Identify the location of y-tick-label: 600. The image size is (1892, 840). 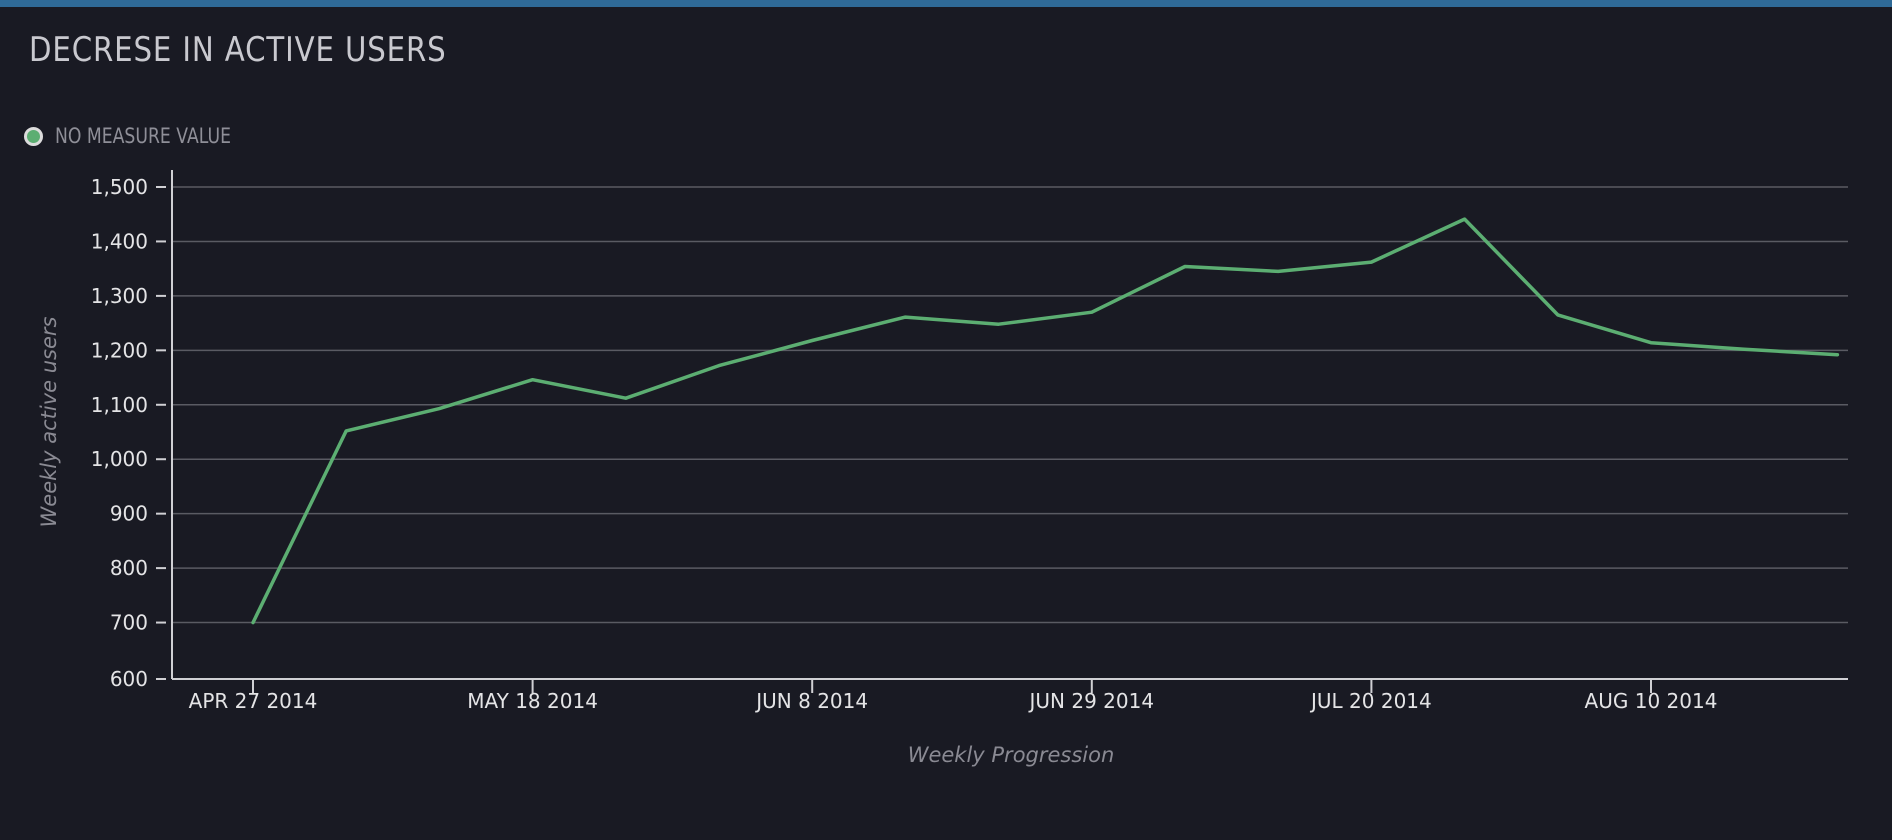
(129, 679).